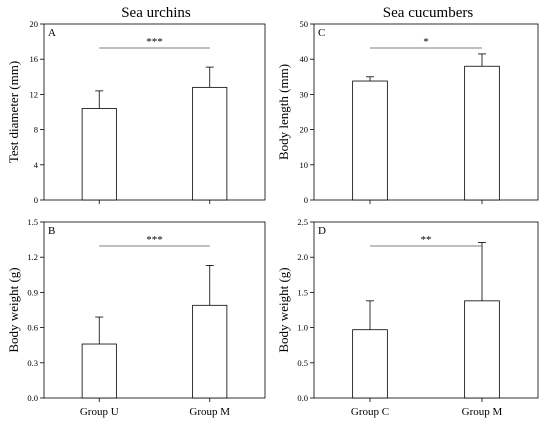  Describe the element at coordinates (156, 13) in the screenshot. I see `column-title-sea-urchins: Sea urchins` at that location.